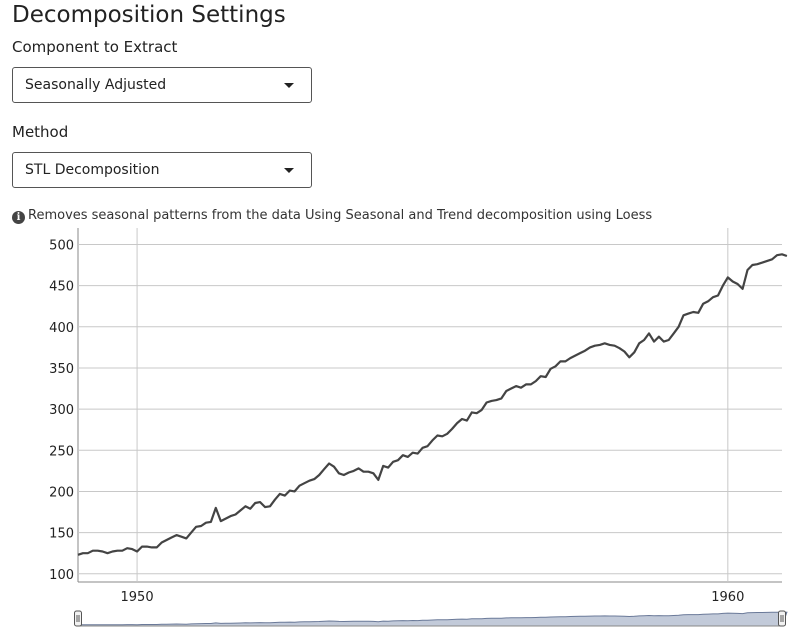 The height and width of the screenshot is (628, 800). What do you see at coordinates (40, 132) in the screenshot?
I see `method-label: Method` at bounding box center [40, 132].